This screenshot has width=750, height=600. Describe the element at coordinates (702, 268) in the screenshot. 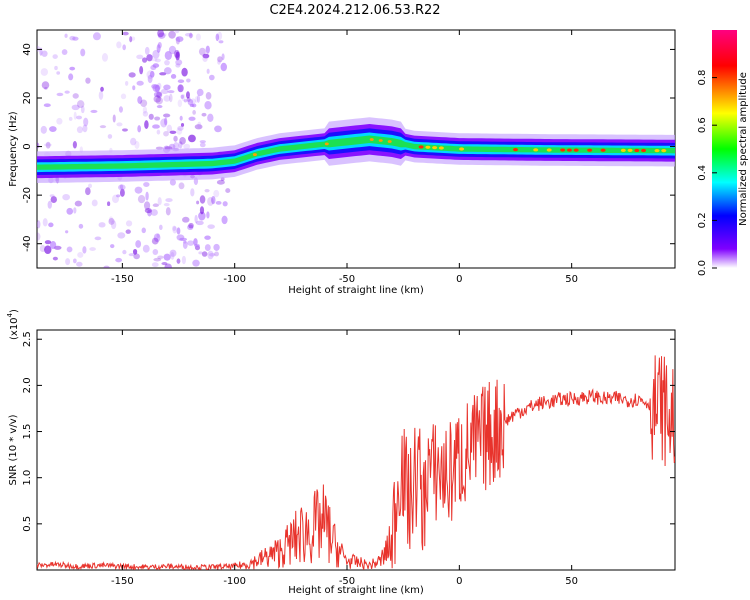

I see `colorbar-tick-label: 0.0` at that location.